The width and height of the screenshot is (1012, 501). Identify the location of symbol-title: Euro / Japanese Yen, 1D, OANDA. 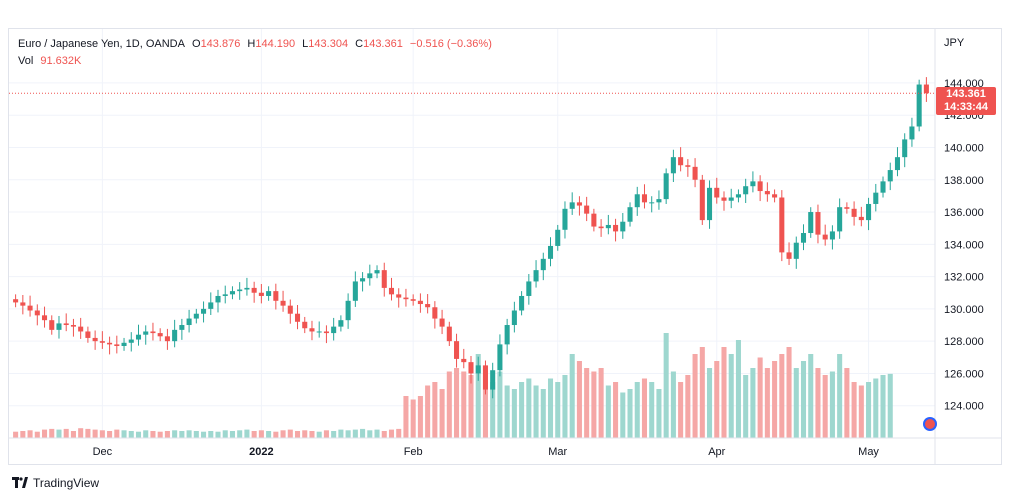
(101, 44).